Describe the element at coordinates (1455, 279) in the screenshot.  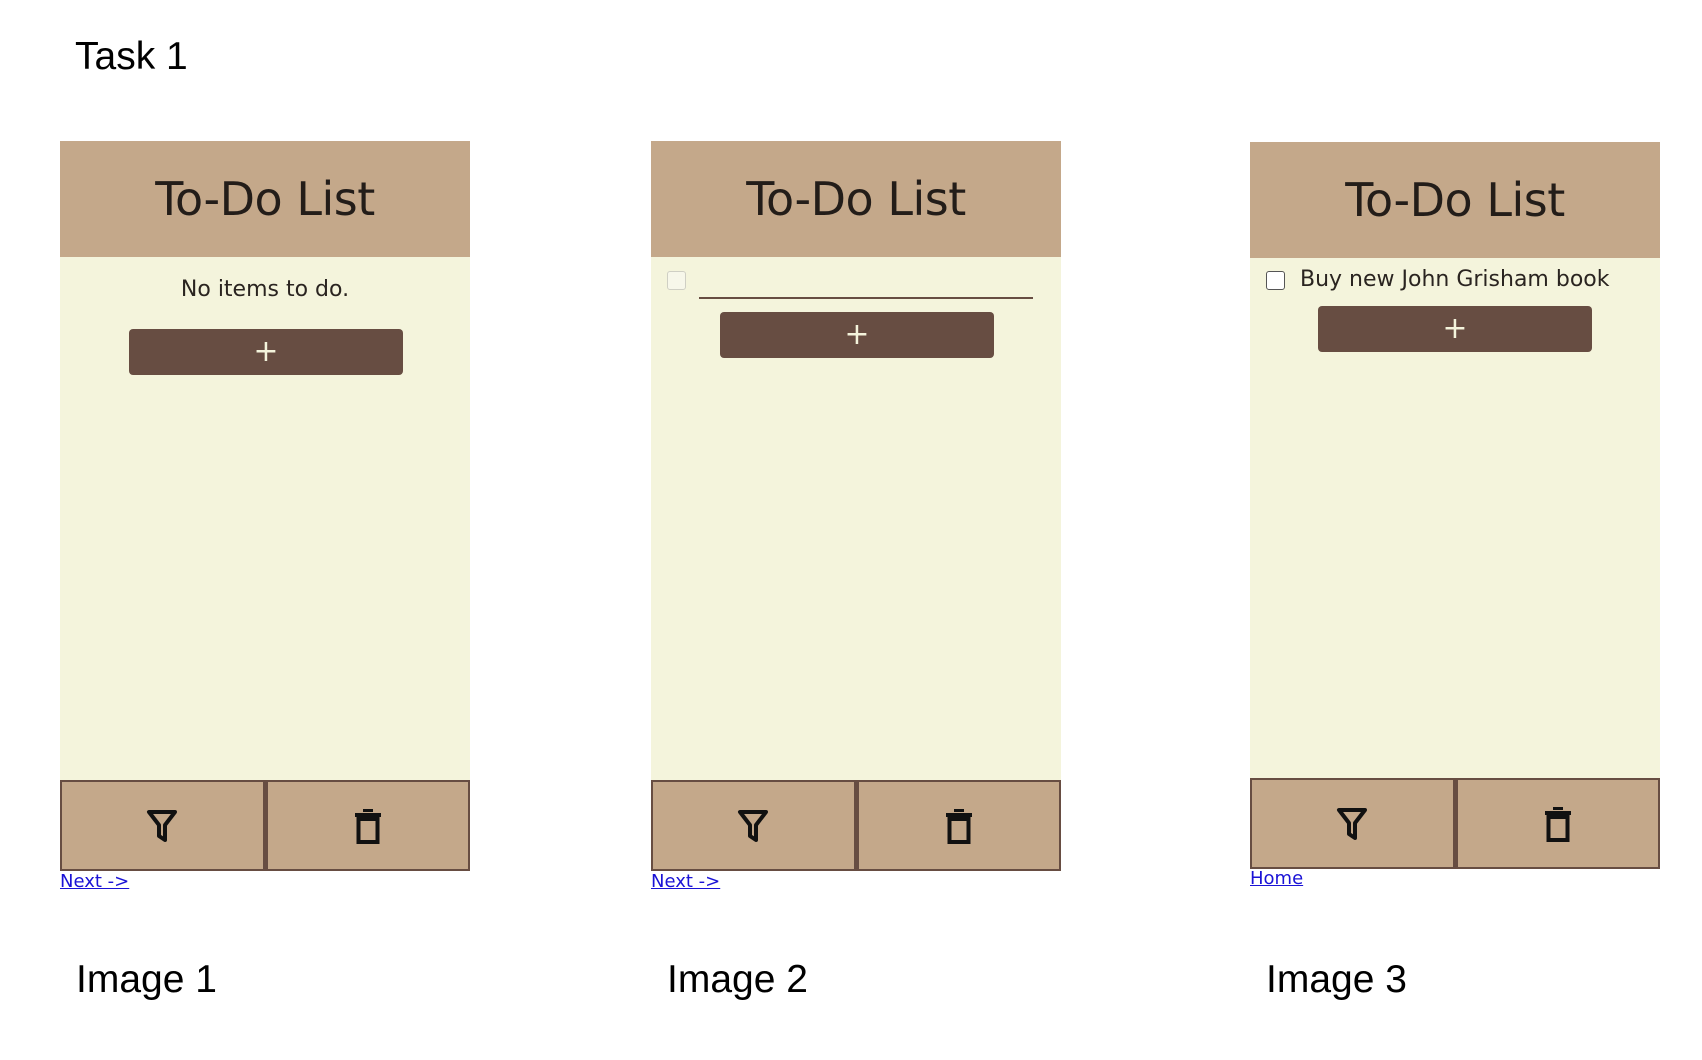
I see `todo-item-text: Buy new John Grisham book` at that location.